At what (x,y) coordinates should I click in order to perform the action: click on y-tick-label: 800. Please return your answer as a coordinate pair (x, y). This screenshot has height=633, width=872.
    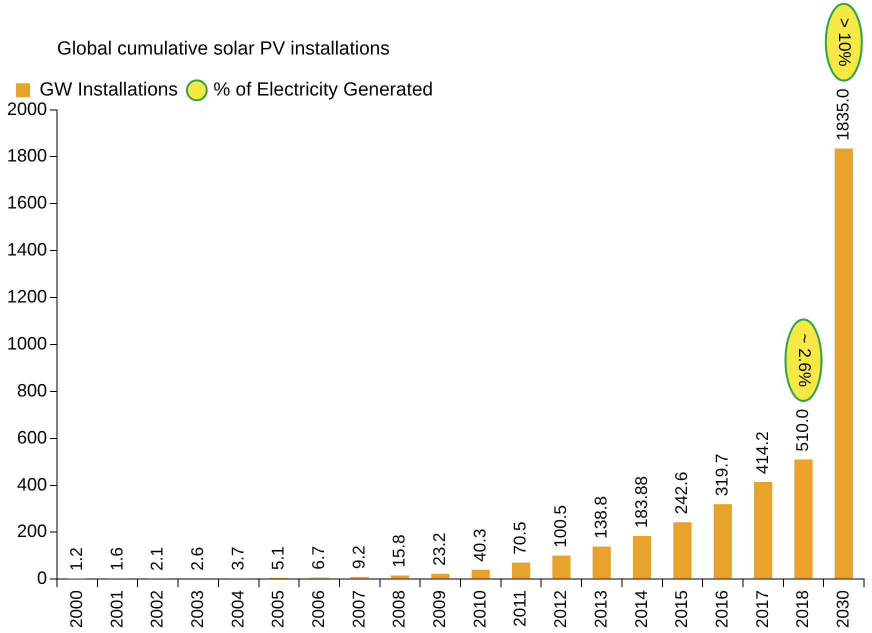
    Looking at the image, I should click on (32, 390).